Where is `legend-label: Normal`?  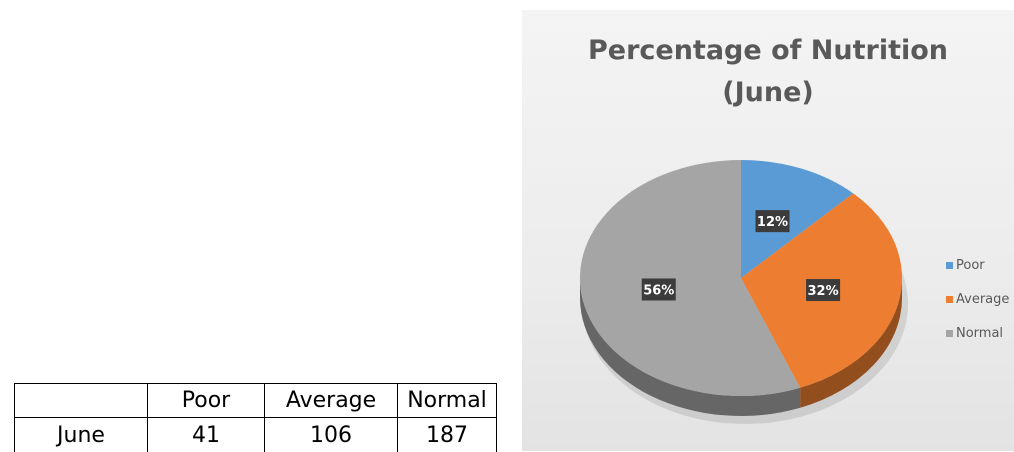
legend-label: Normal is located at coordinates (979, 333).